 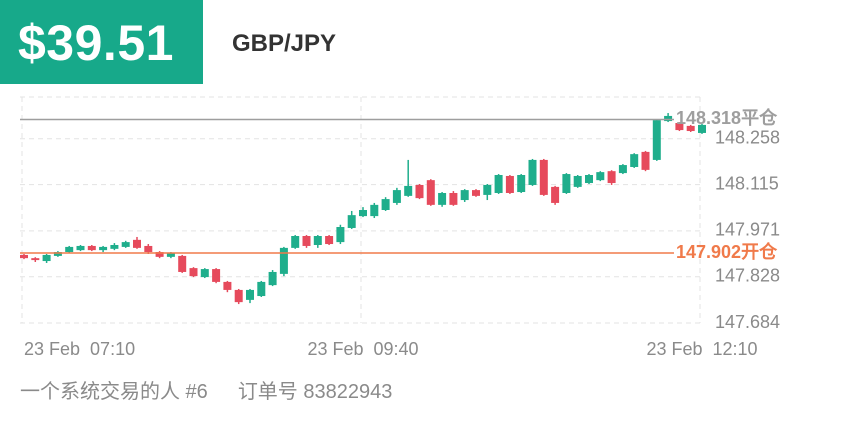 What do you see at coordinates (79, 349) in the screenshot?
I see `x-tick-label: 23 Feb 07:10` at bounding box center [79, 349].